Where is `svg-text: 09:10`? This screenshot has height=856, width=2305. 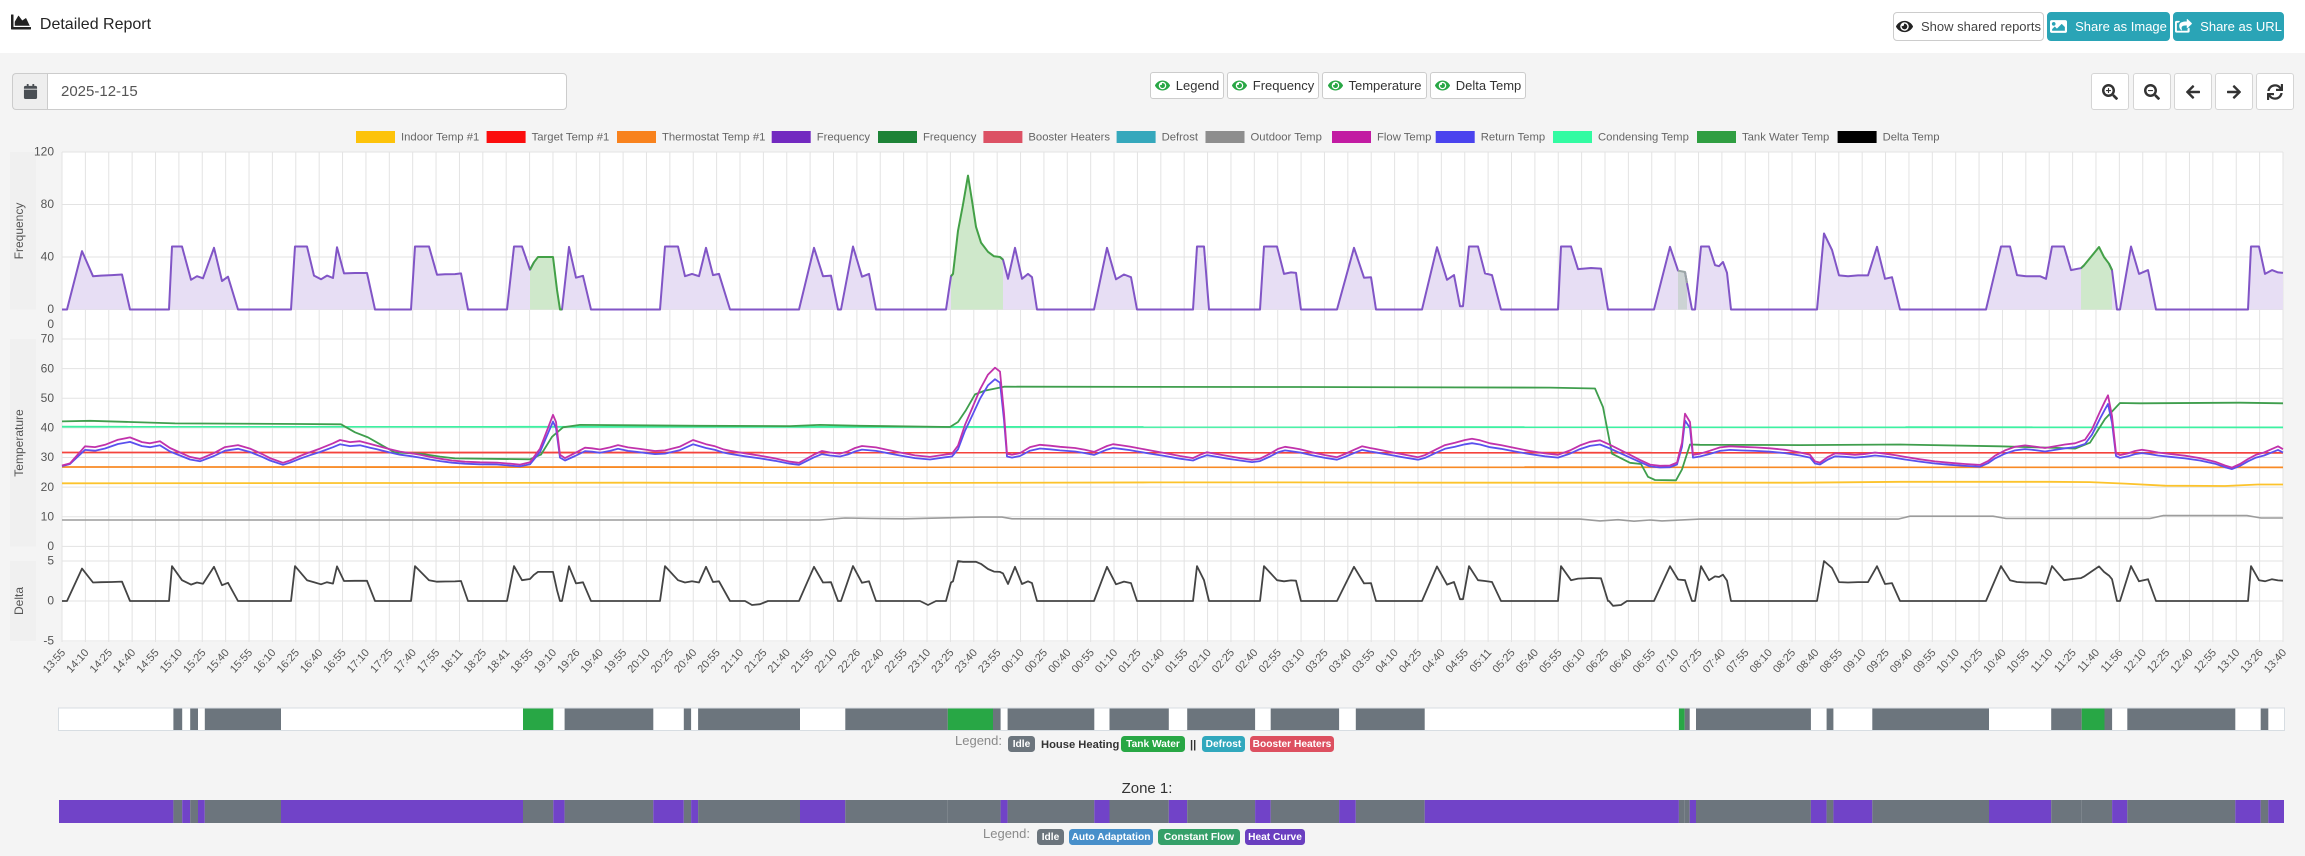 svg-text: 09:10 is located at coordinates (1854, 661).